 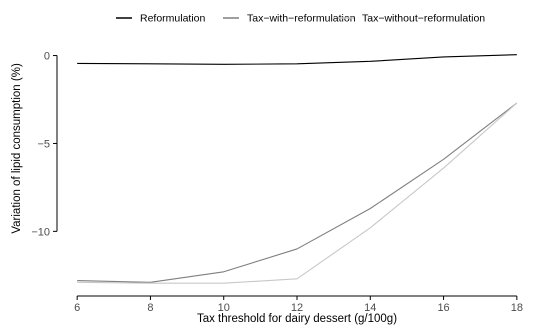 What do you see at coordinates (47, 57) in the screenshot?
I see `y-tick-label: 0` at bounding box center [47, 57].